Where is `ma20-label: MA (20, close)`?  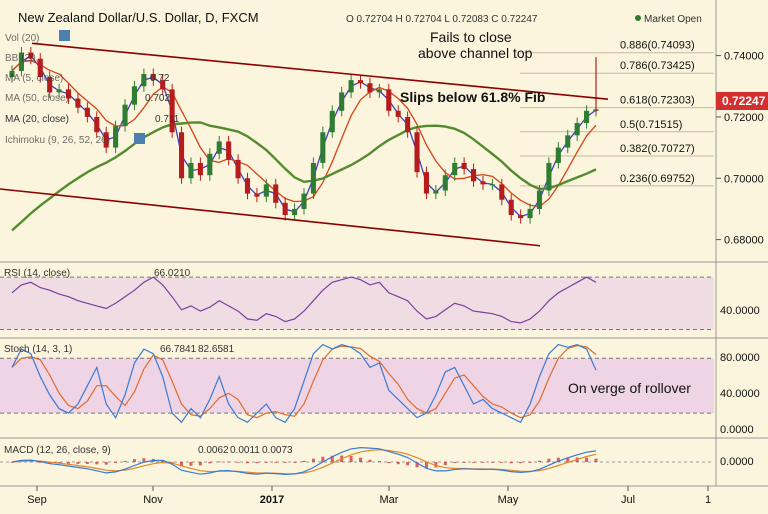 ma20-label: MA (20, close) is located at coordinates (37, 119).